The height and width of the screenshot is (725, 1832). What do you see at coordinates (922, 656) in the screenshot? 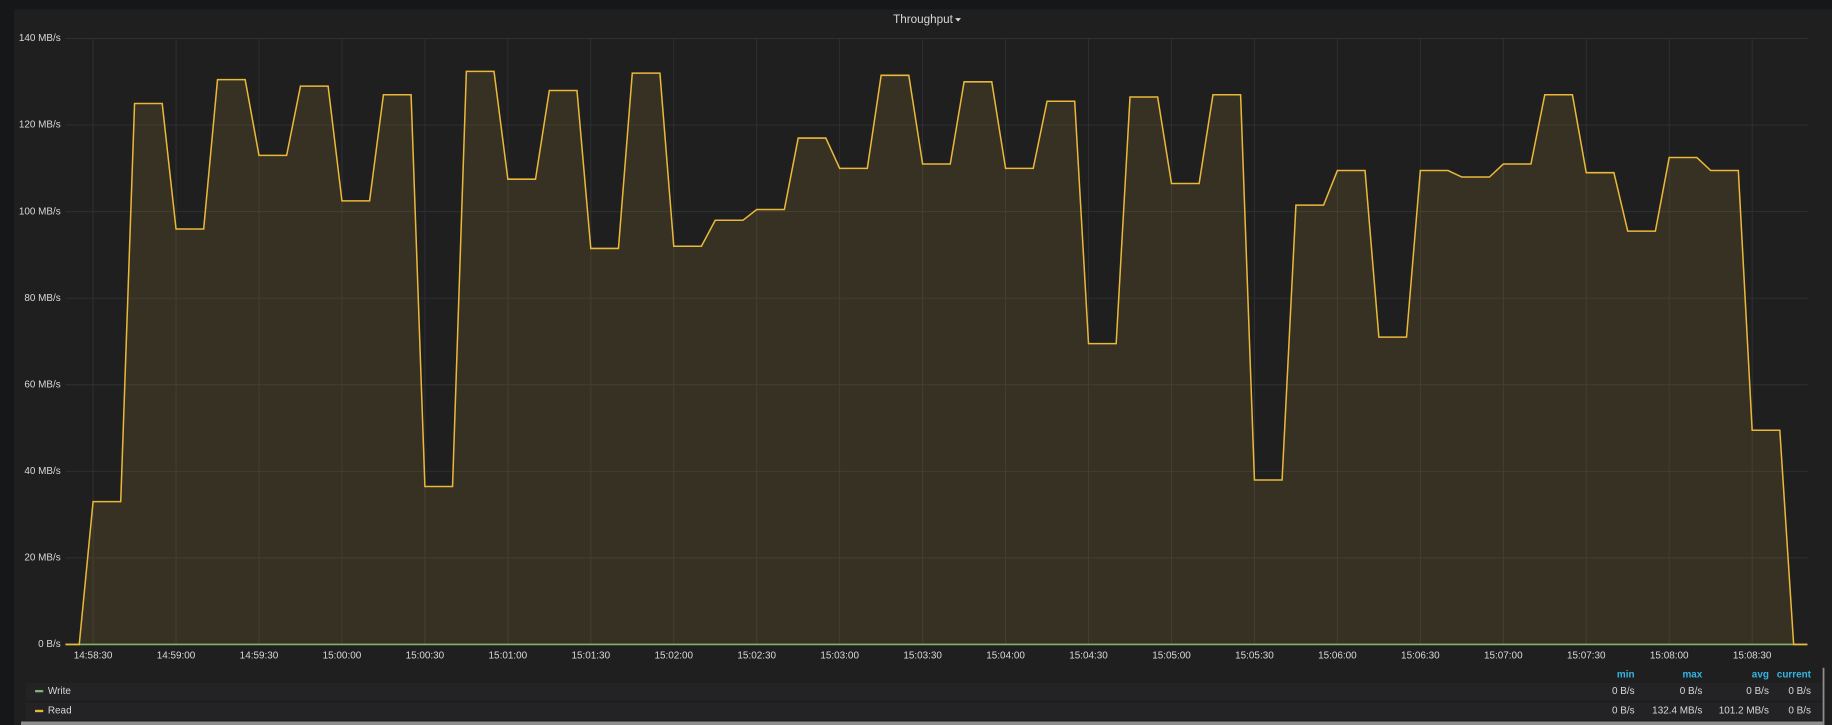
I see `x-tick-label: 15:03:30` at bounding box center [922, 656].